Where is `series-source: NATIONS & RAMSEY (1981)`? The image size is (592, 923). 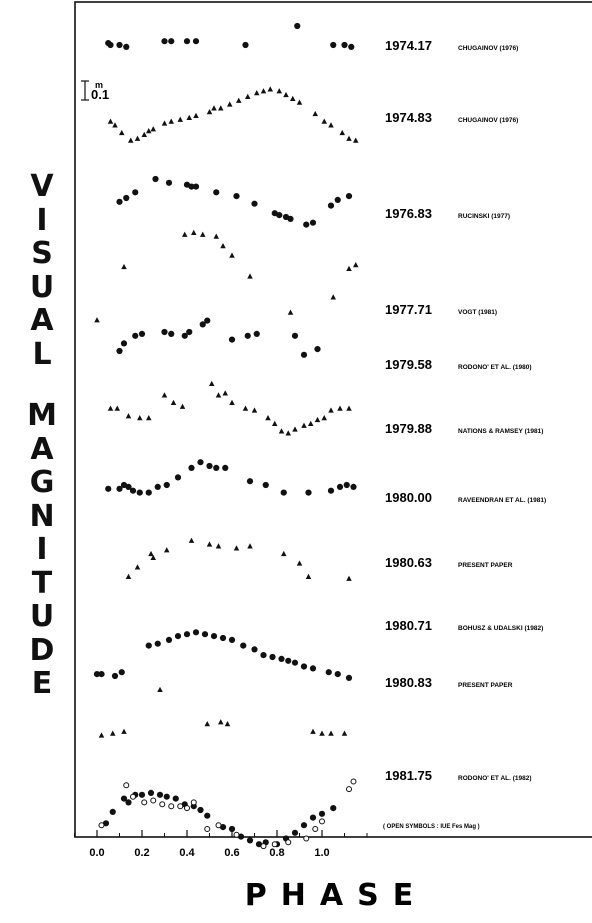
series-source: NATIONS & RAMSEY (1981) is located at coordinates (500, 431).